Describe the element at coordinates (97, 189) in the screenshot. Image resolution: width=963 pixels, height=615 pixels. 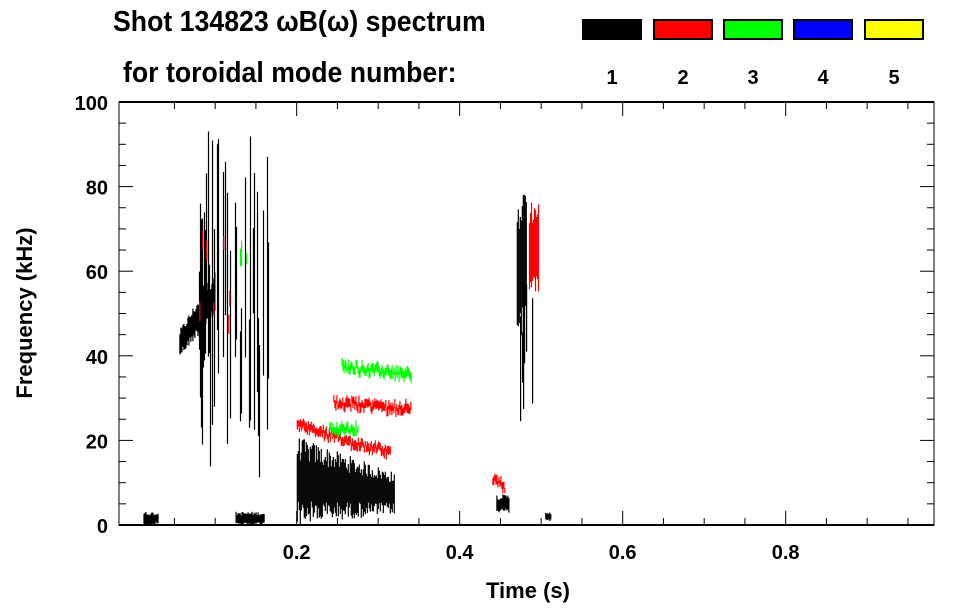
I see `y-tick-label: 80` at that location.